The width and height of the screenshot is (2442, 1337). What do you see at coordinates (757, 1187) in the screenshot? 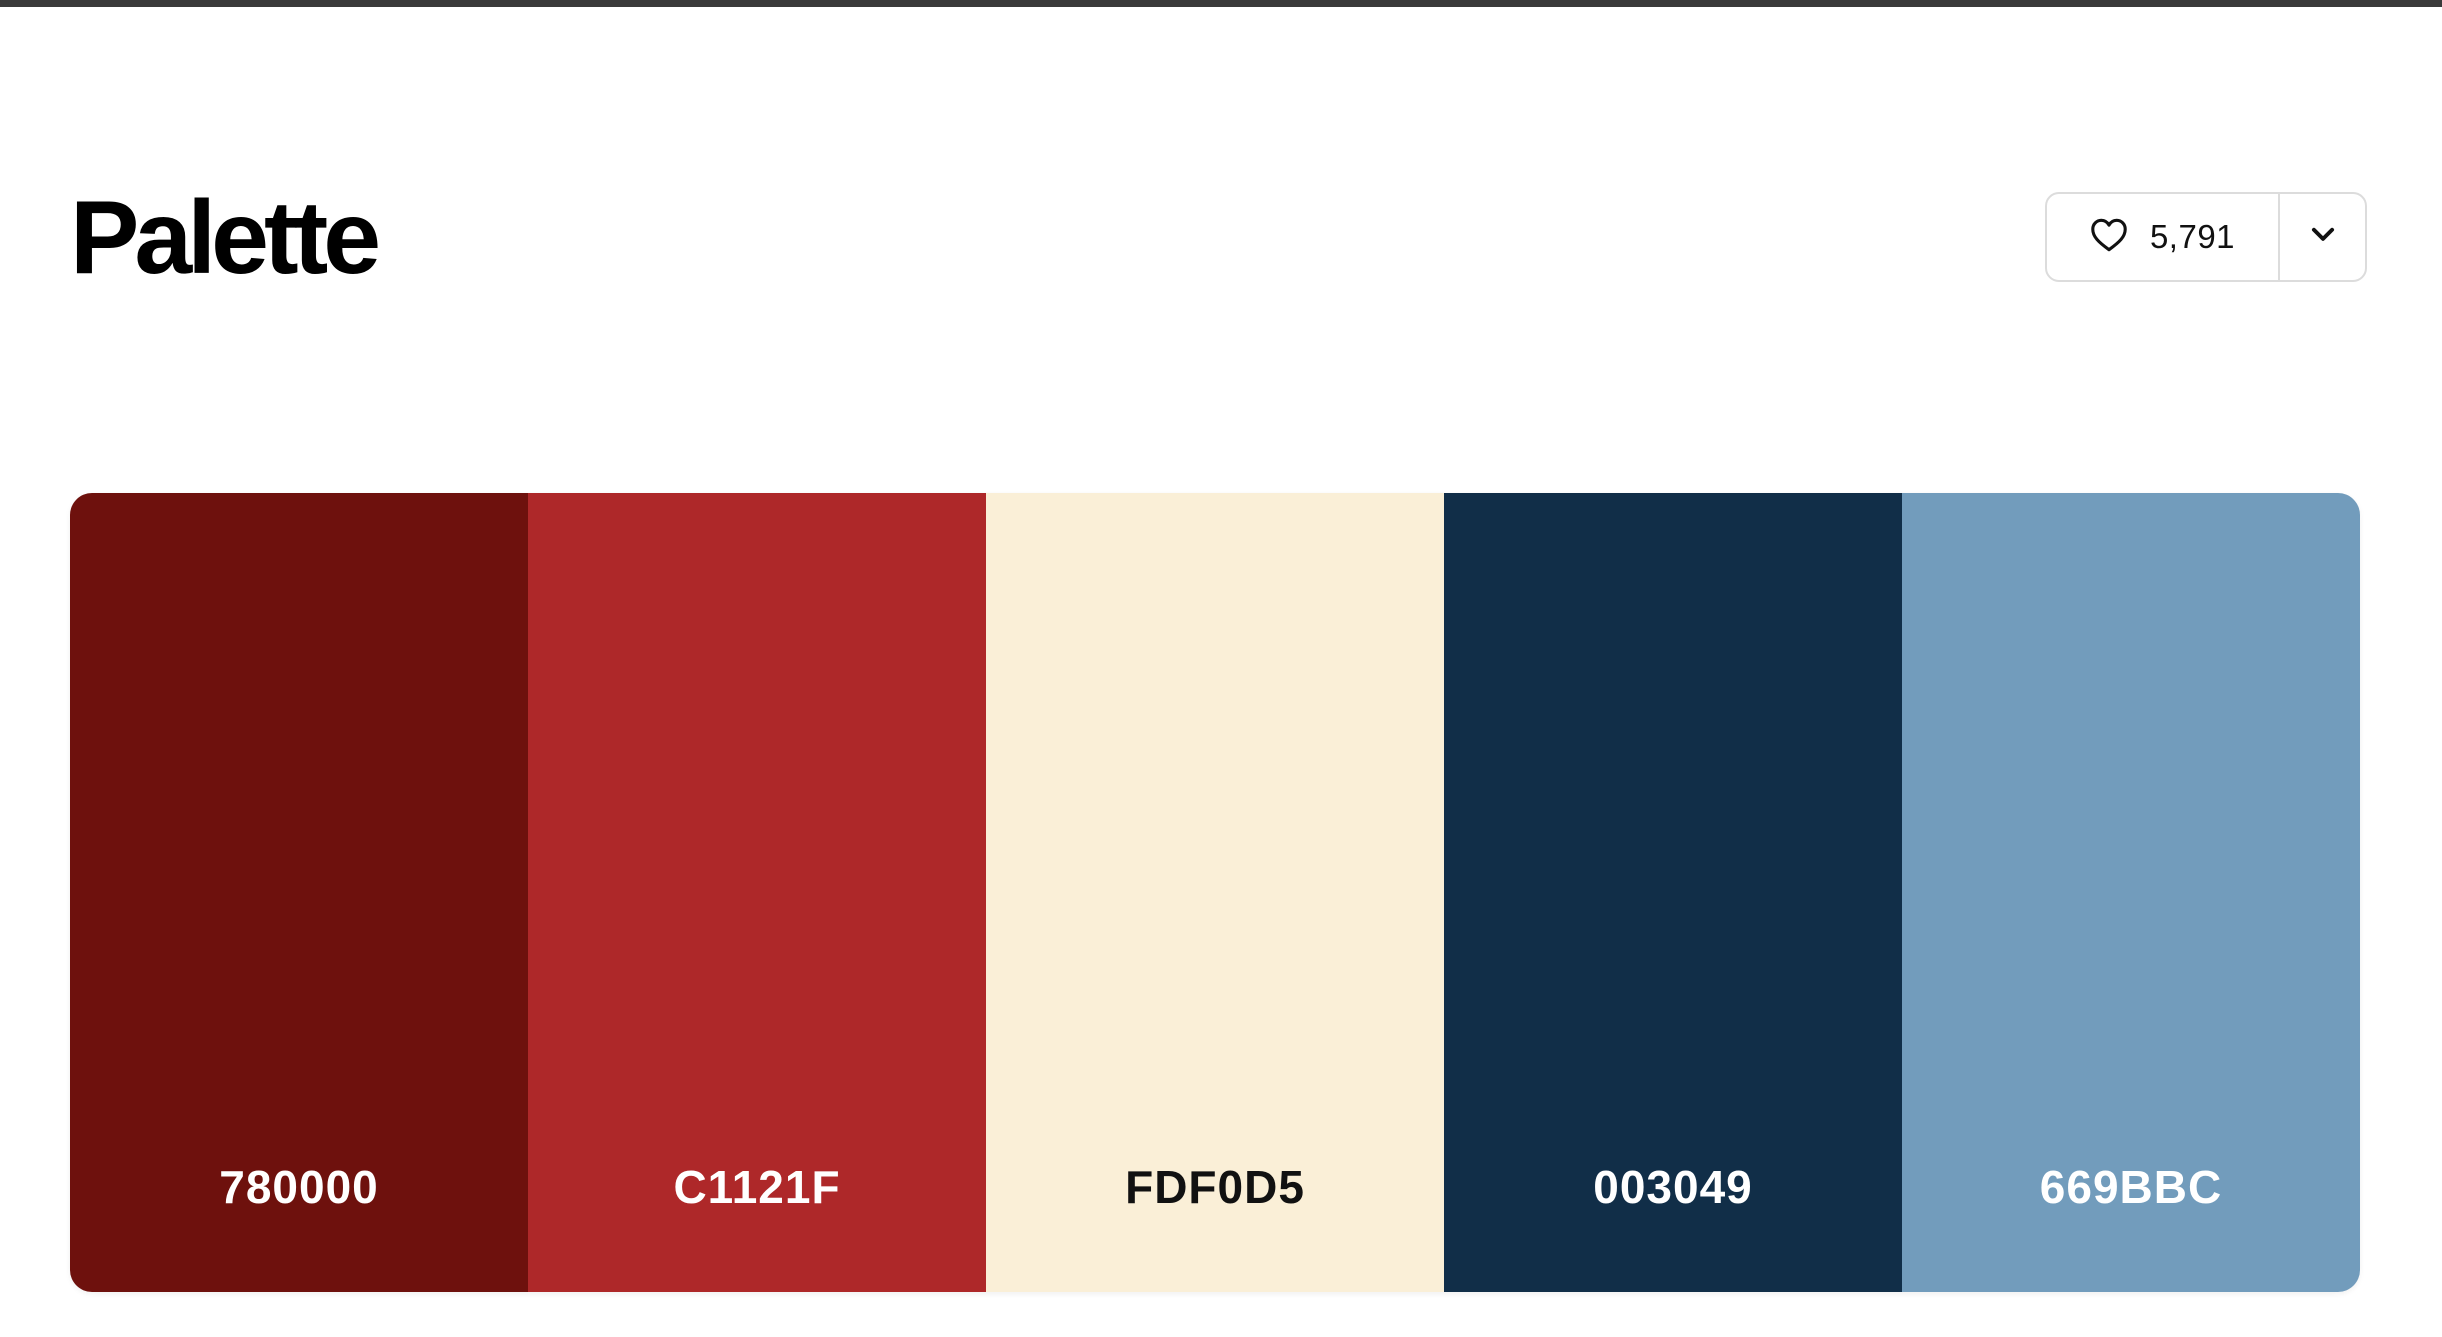
I see `color-hex-label: C1121F` at bounding box center [757, 1187].